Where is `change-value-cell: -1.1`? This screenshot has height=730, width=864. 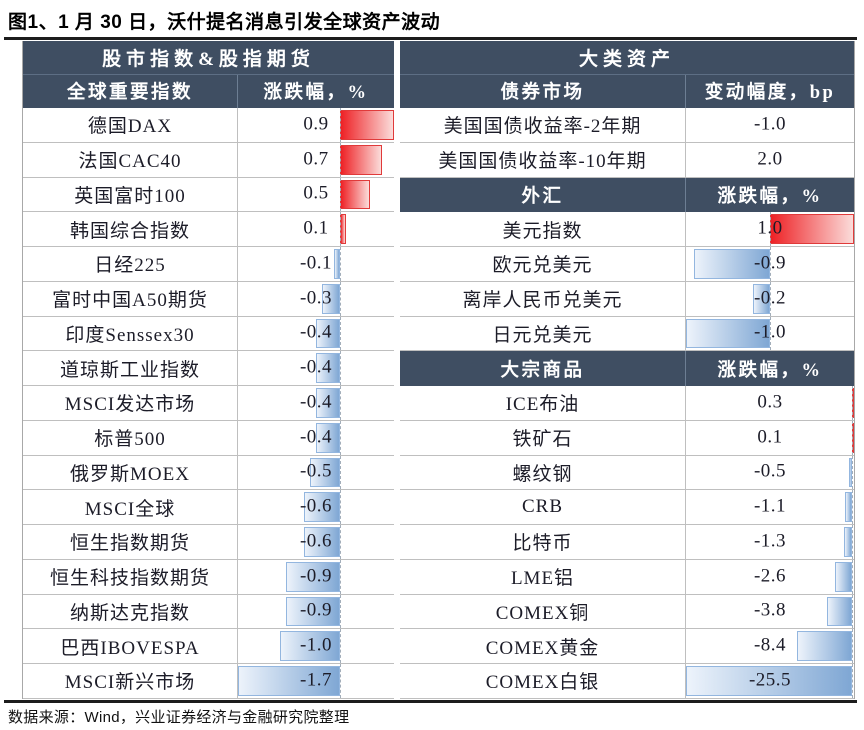
change-value-cell: -1.1 is located at coordinates (770, 507).